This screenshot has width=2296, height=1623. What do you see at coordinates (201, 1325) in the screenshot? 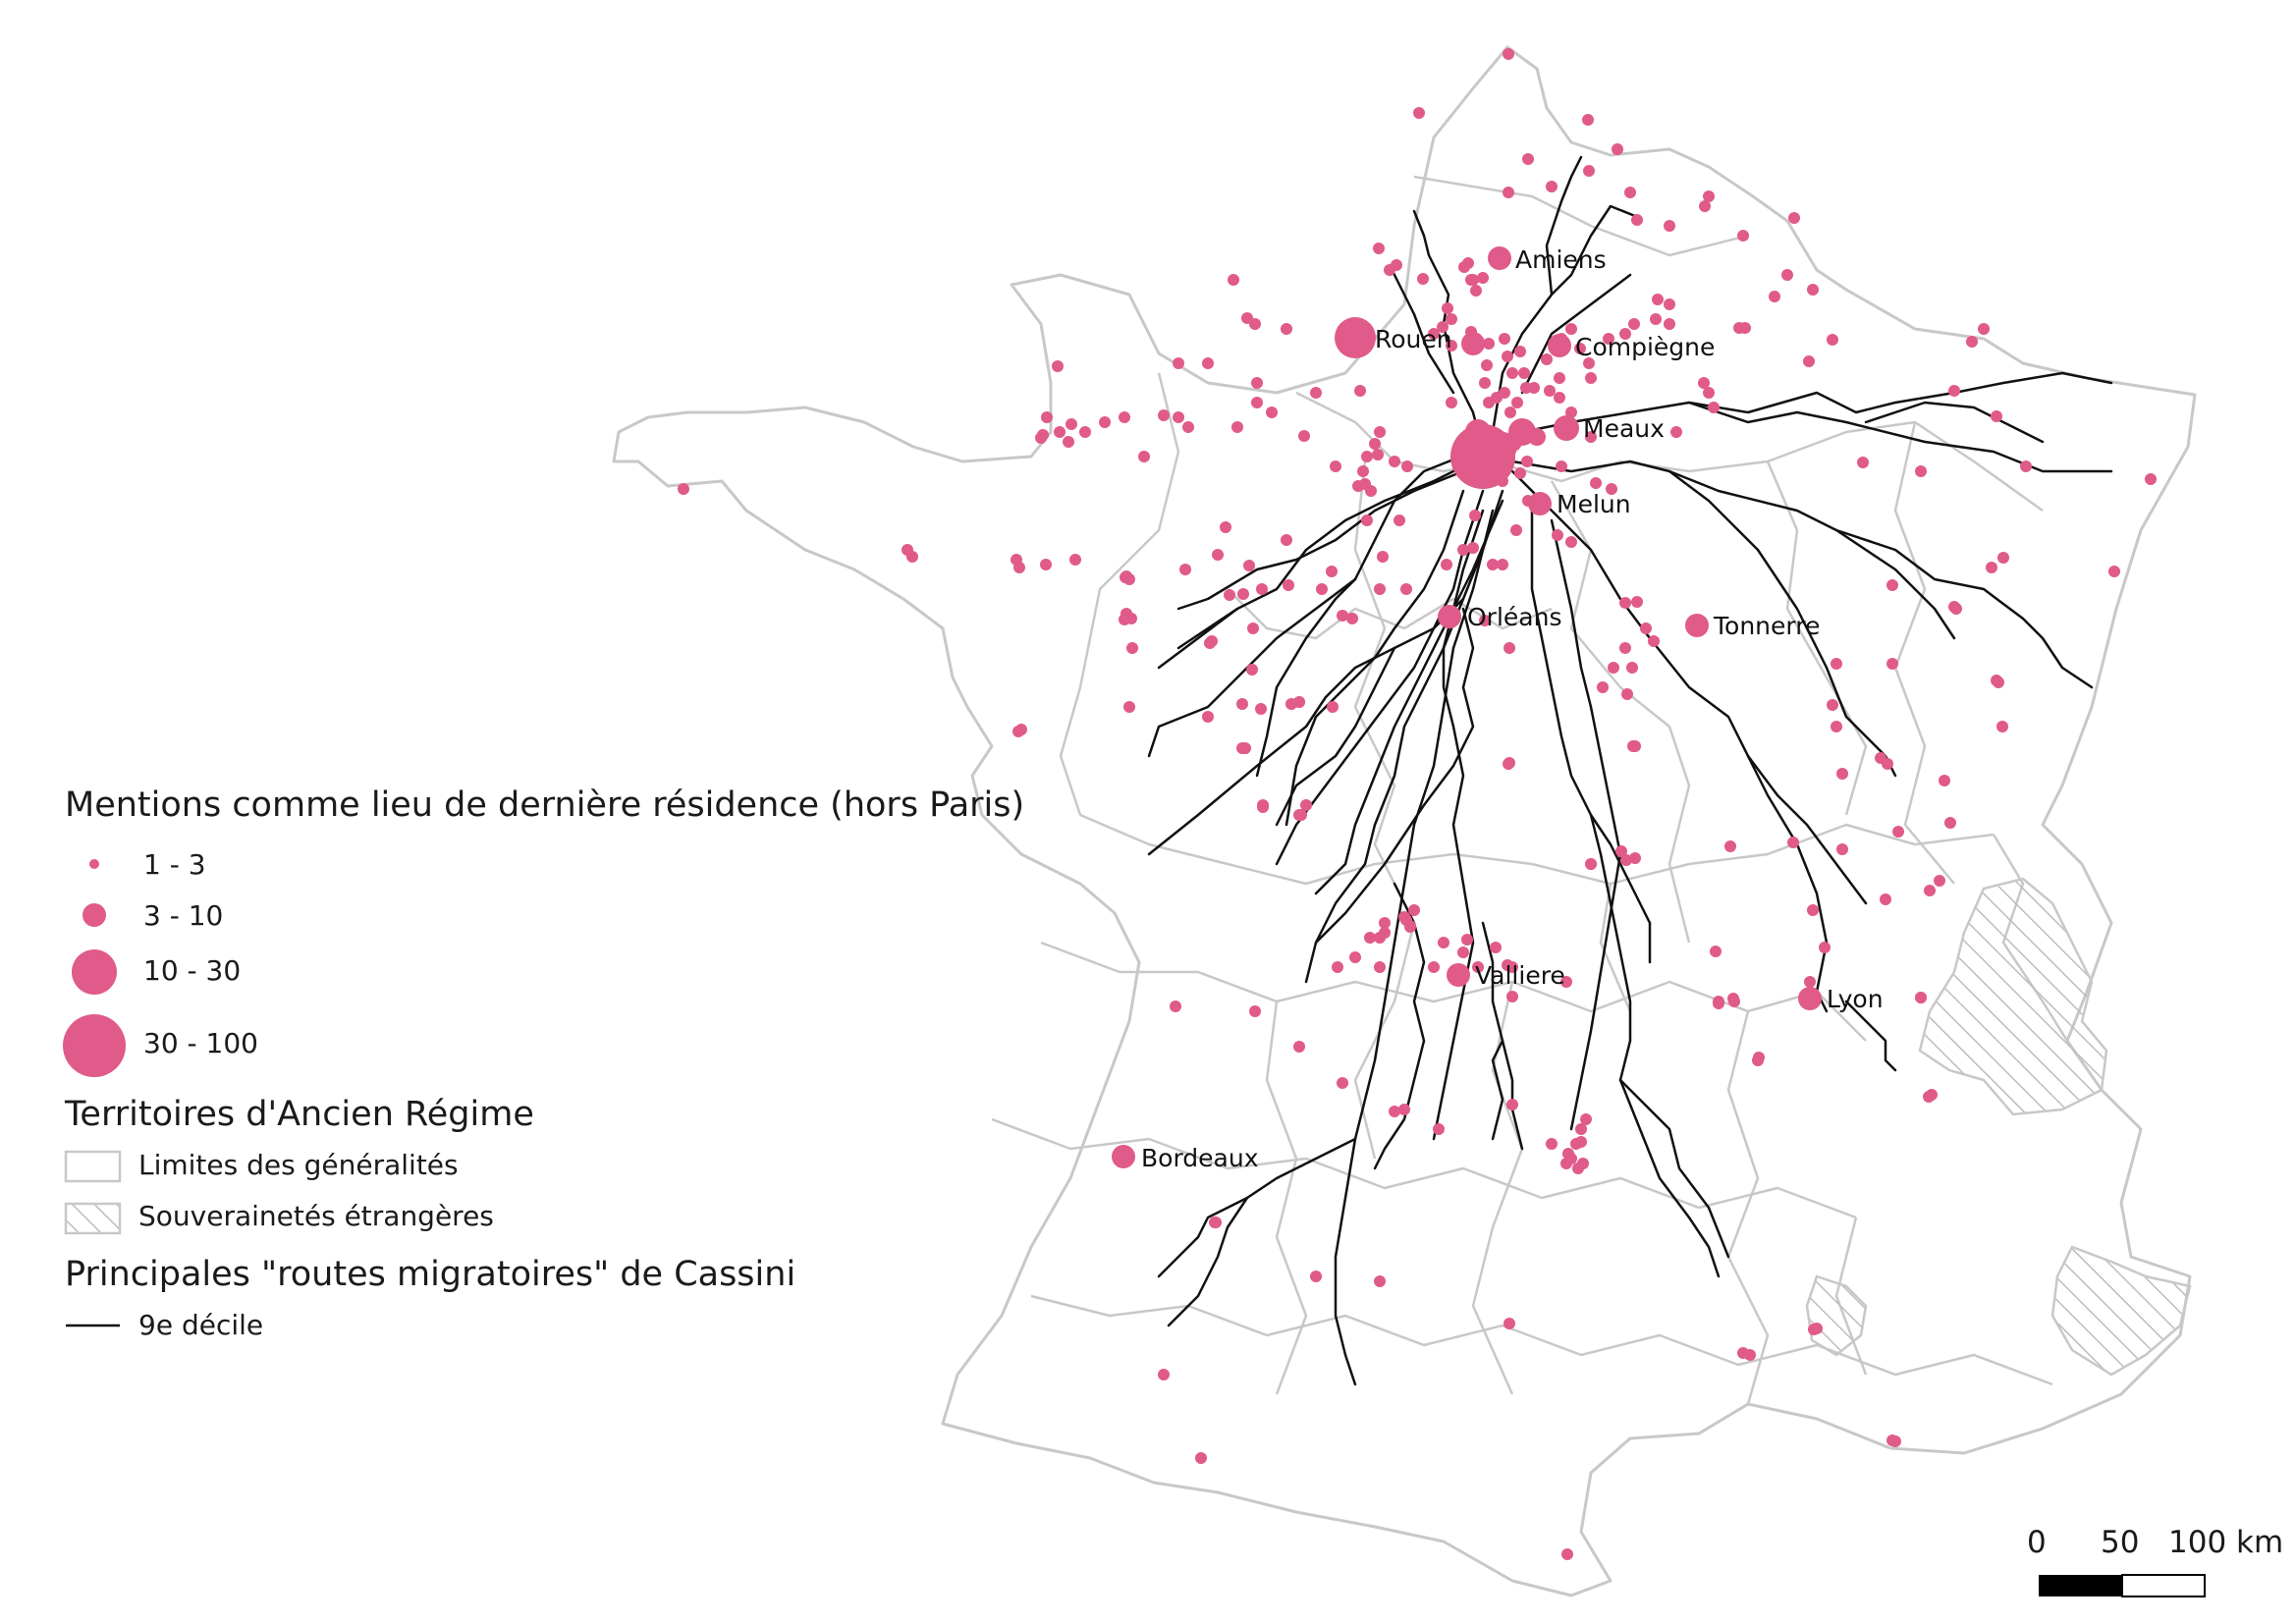
I see `legend-label-decile: 9e décile` at bounding box center [201, 1325].